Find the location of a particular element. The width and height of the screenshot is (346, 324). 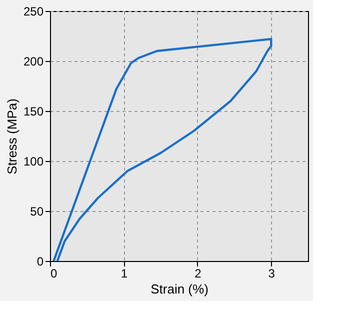

y-tick-label: 150 is located at coordinates (33, 111).